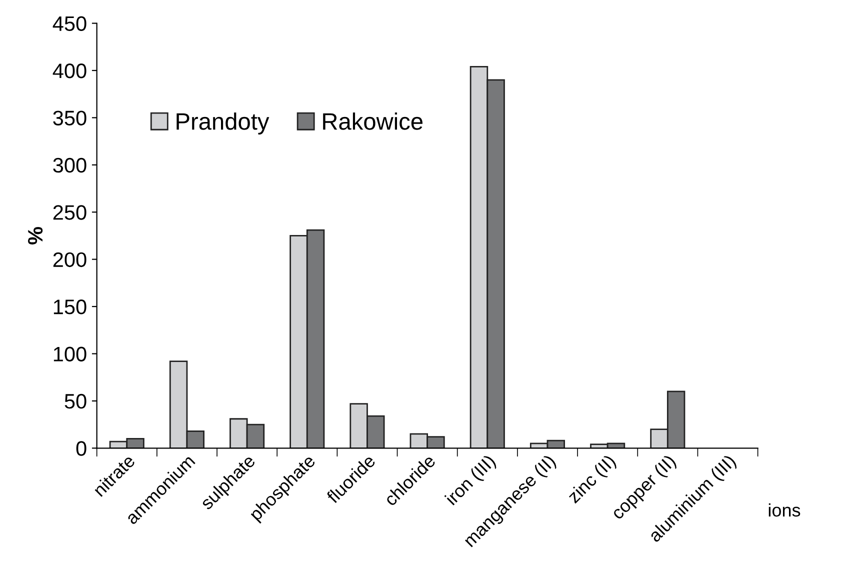 The image size is (842, 582). I want to click on y-tick-label: 250, so click(69, 212).